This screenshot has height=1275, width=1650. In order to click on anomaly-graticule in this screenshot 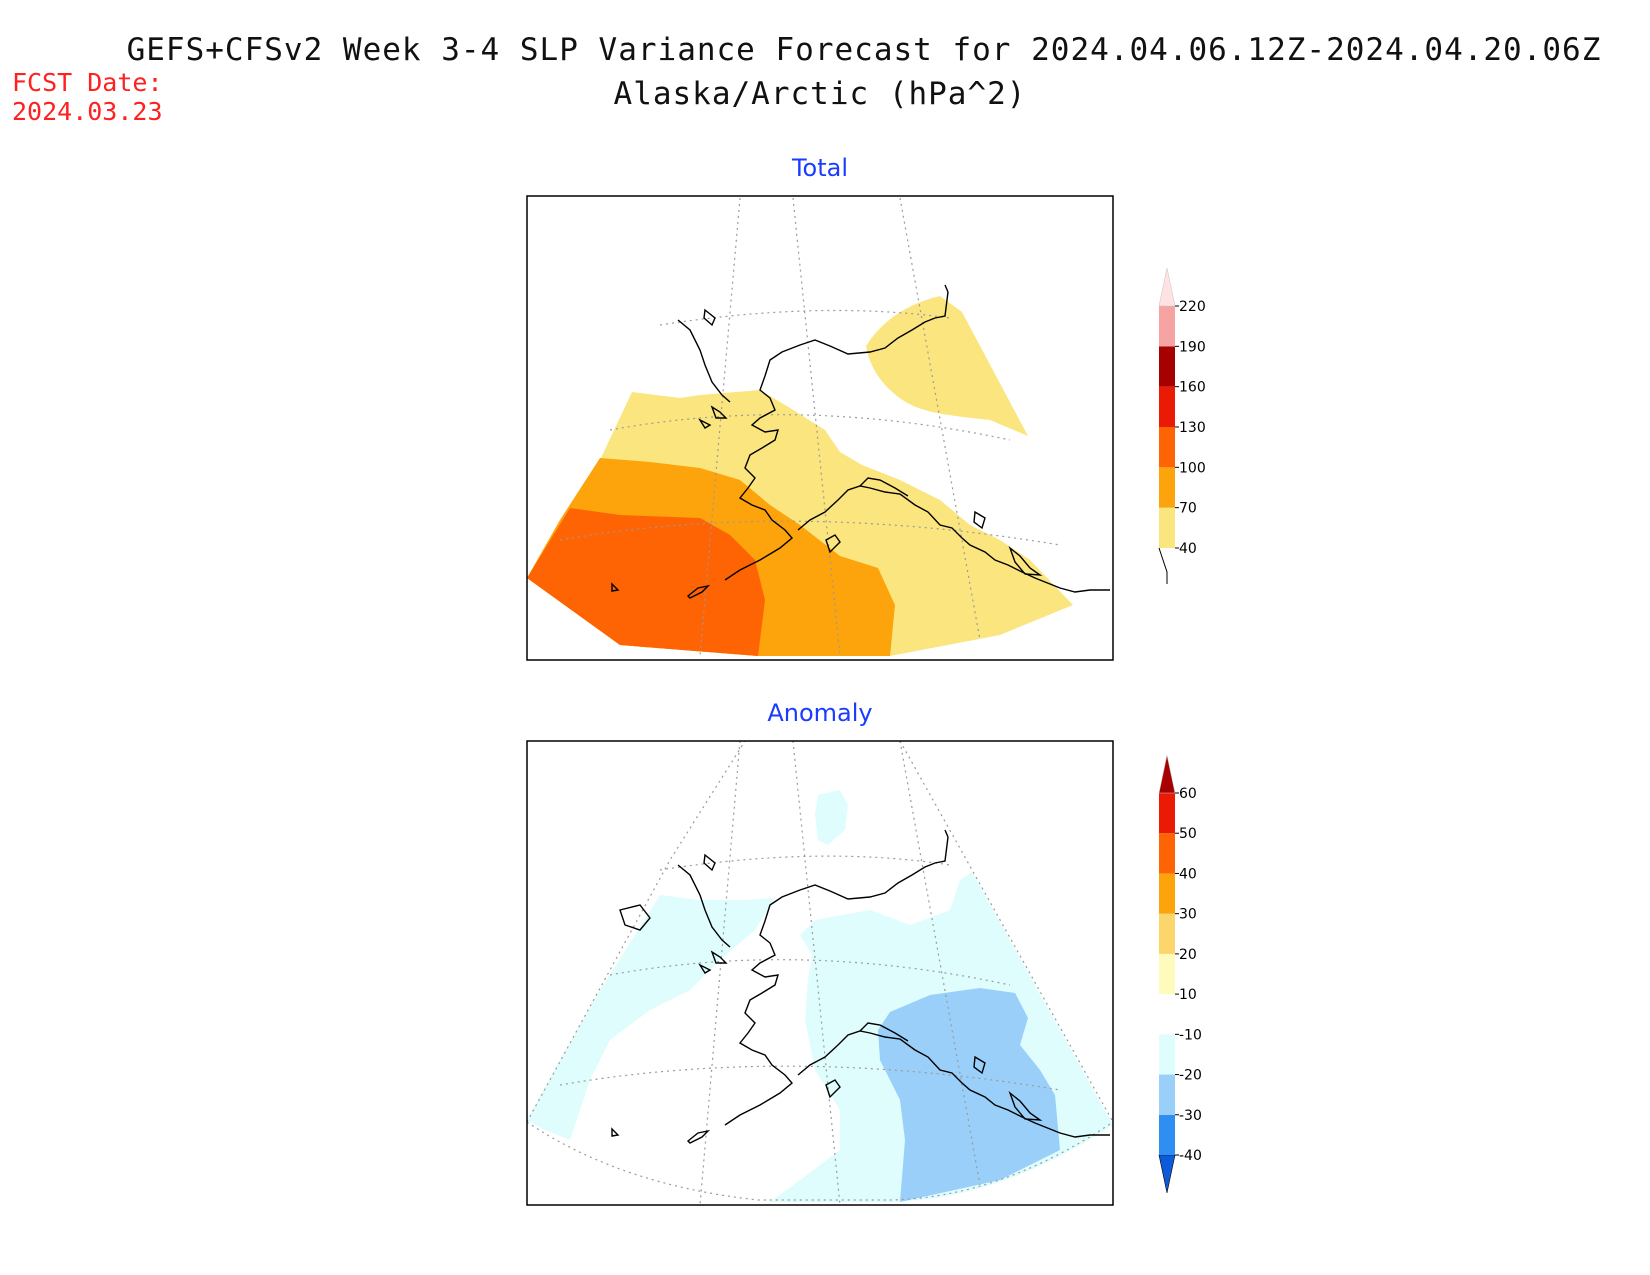, I will do `click(820, 973)`.